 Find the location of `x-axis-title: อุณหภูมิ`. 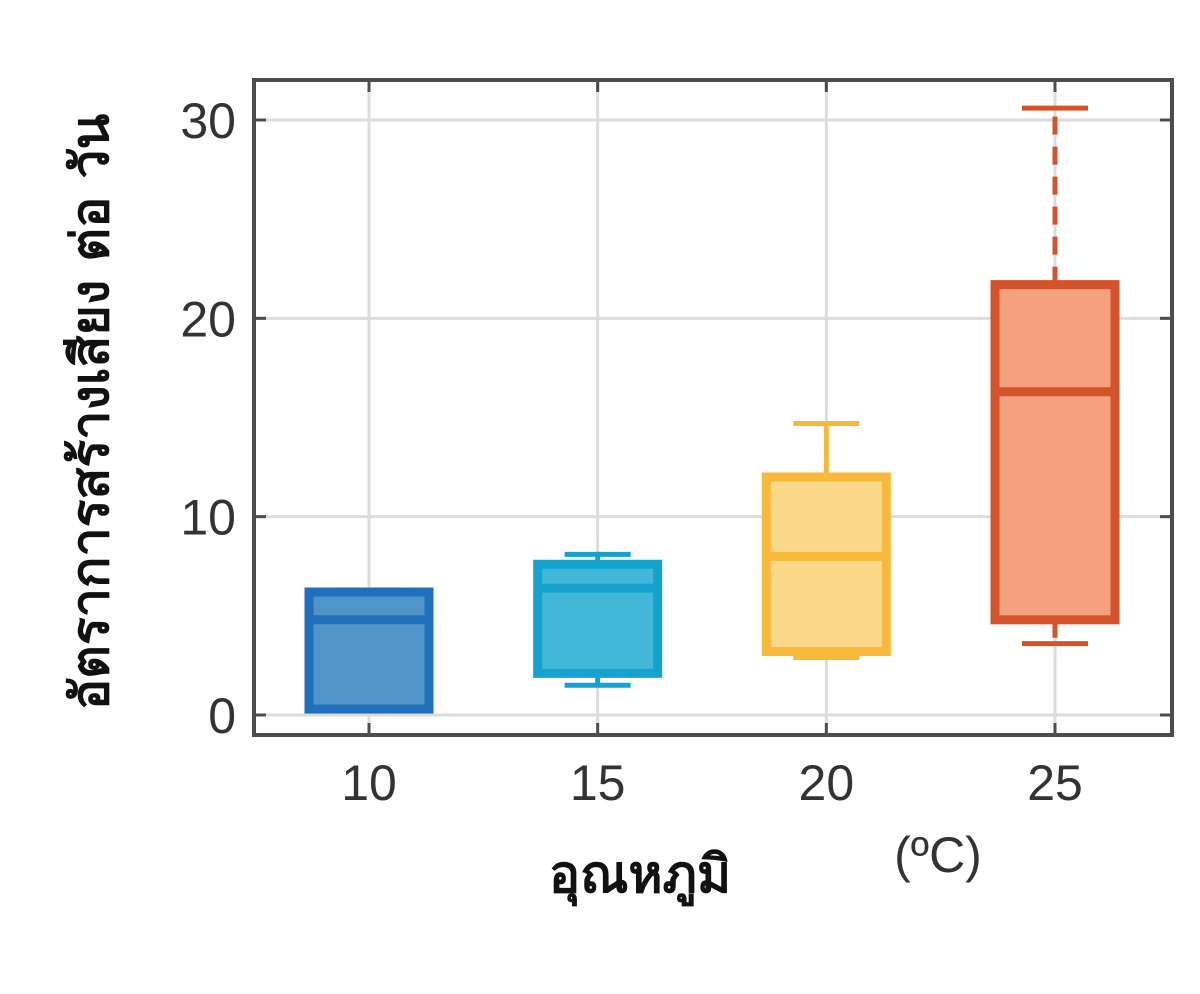

x-axis-title: อุณหภูมิ is located at coordinates (640, 876).